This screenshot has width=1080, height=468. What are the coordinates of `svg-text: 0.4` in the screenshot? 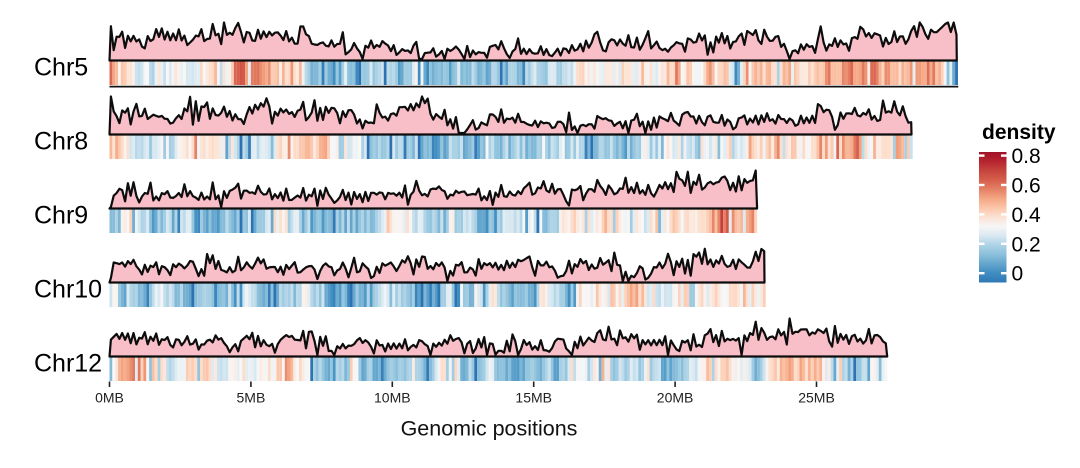 It's located at (1027, 215).